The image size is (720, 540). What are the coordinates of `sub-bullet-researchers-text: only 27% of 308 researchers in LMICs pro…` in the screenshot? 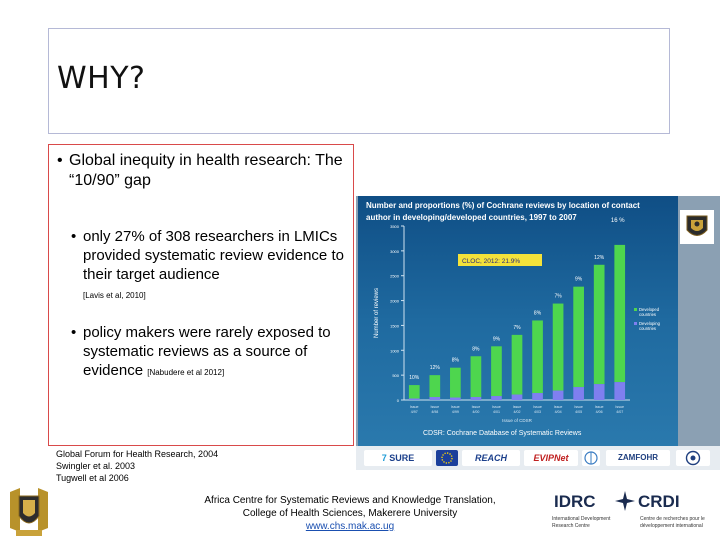 It's located at (213, 255).